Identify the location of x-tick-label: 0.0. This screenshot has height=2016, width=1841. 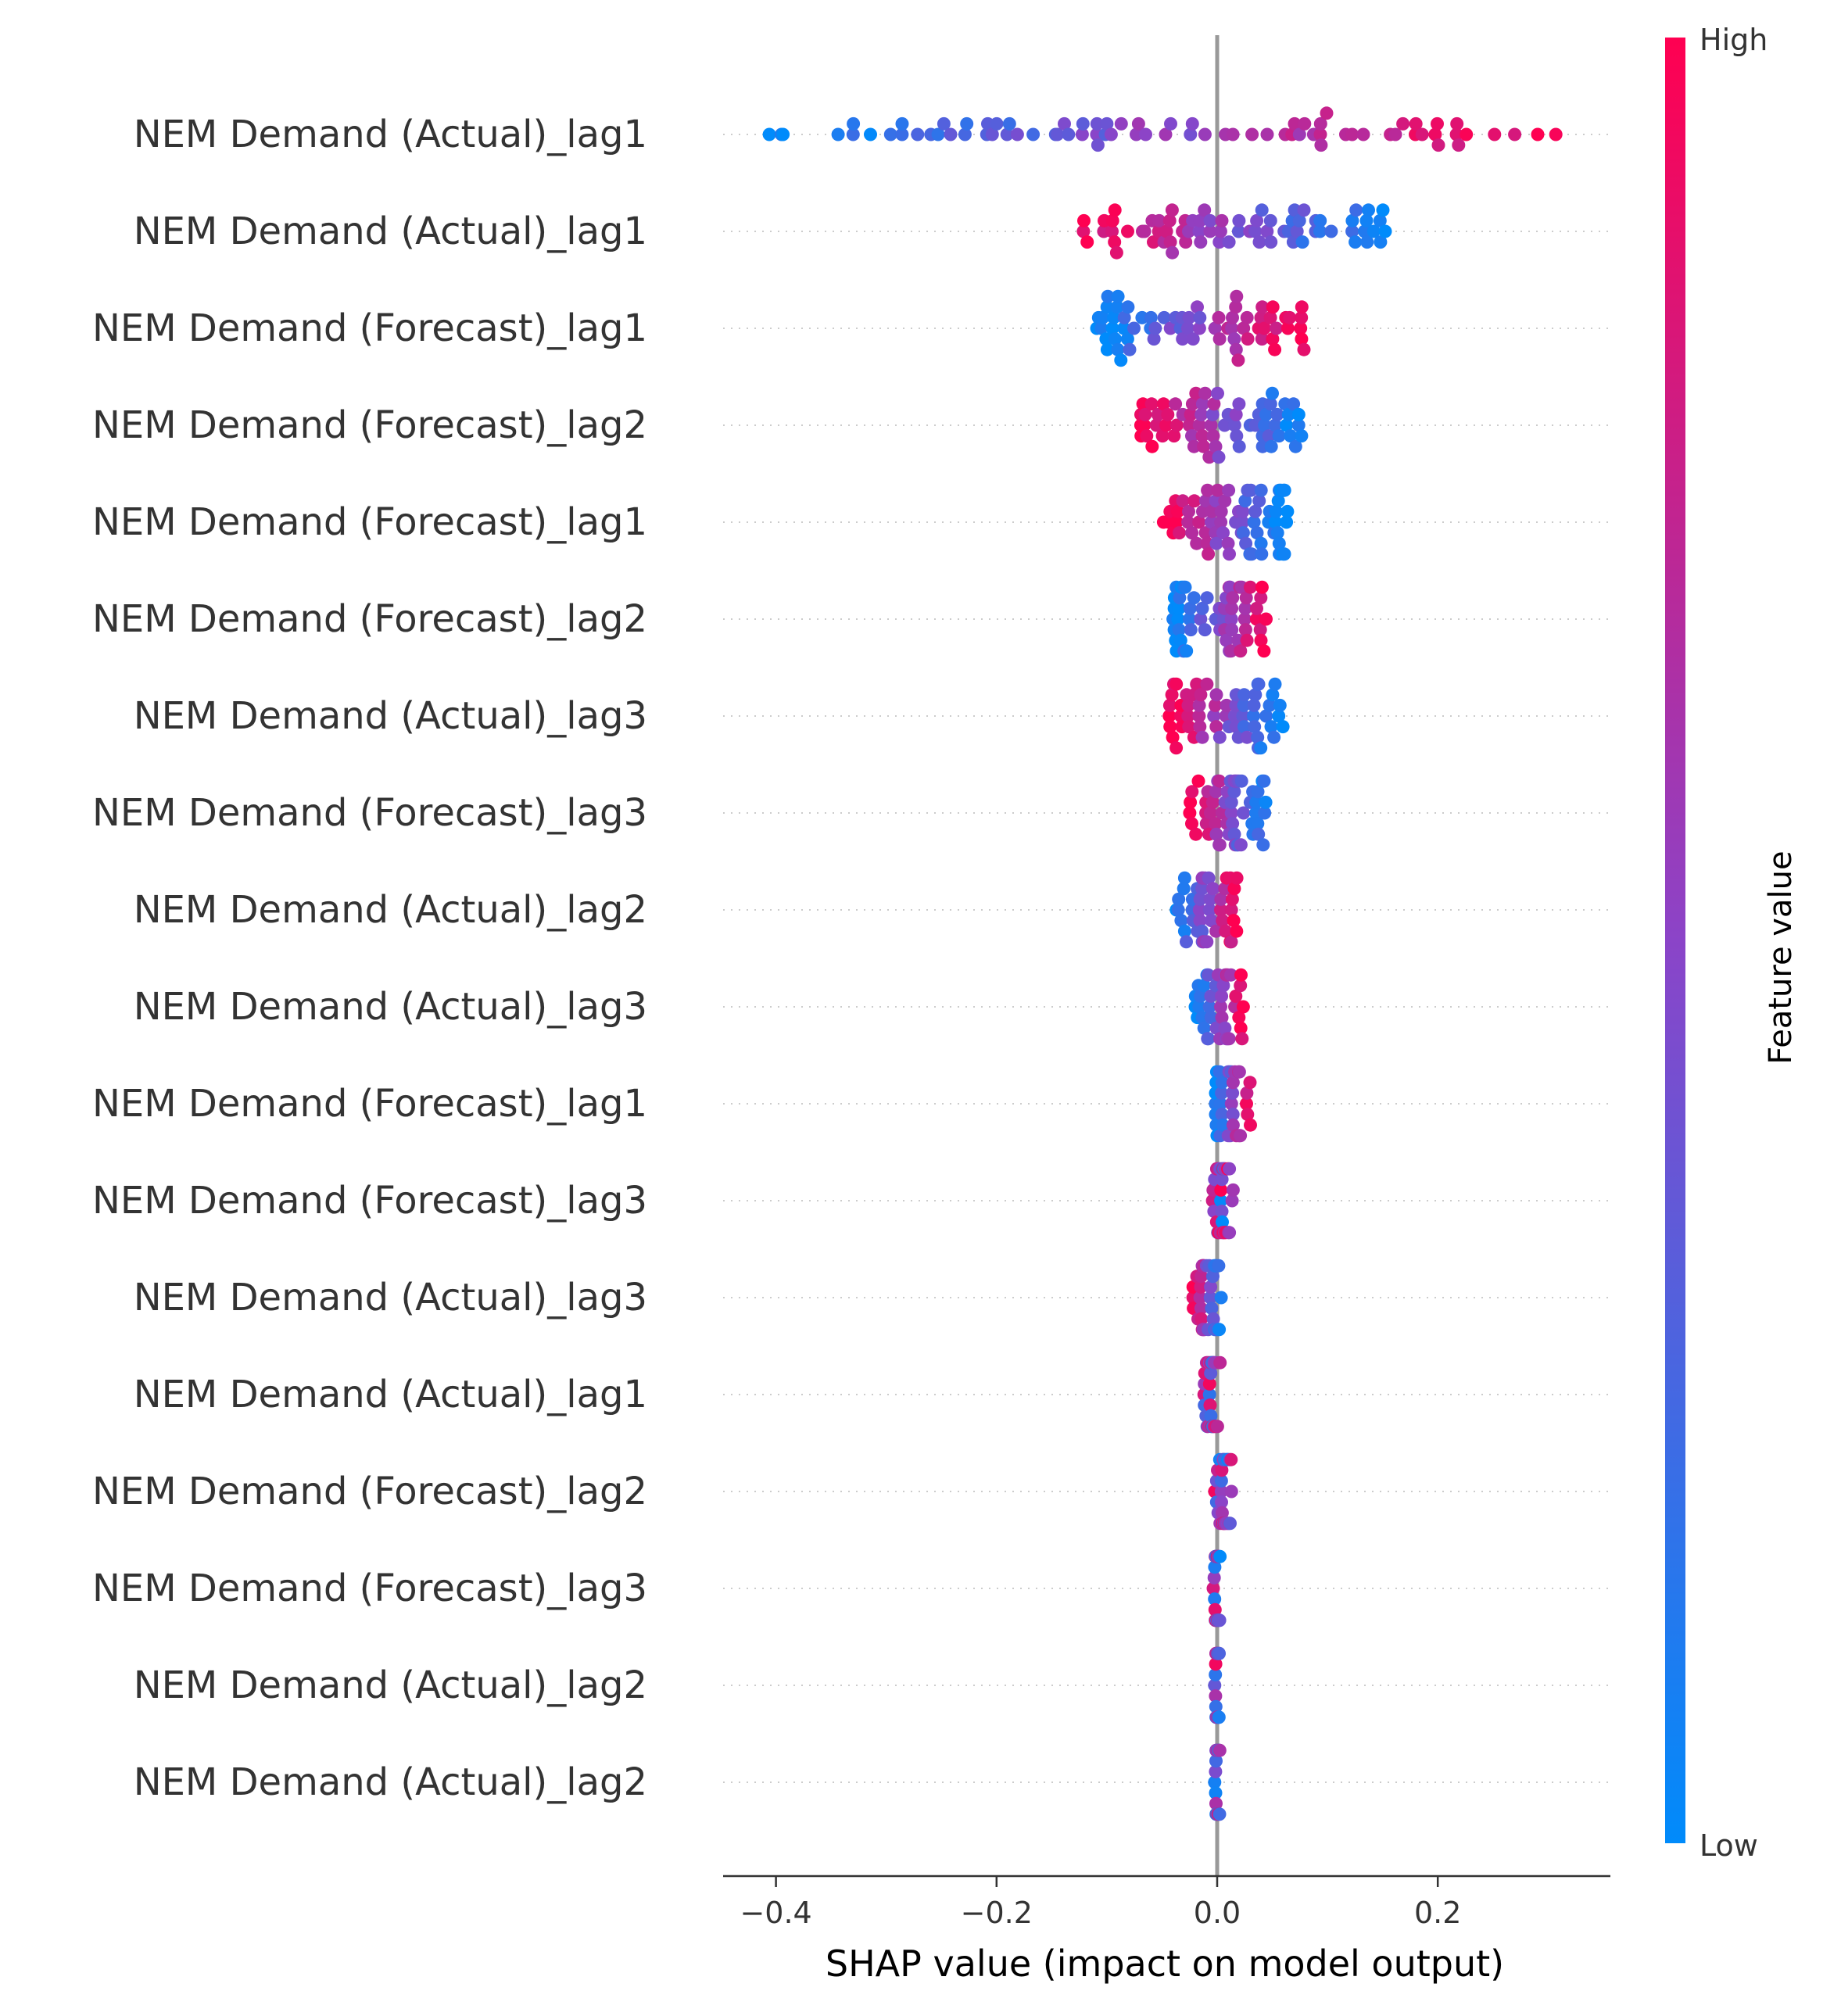
(1218, 1913).